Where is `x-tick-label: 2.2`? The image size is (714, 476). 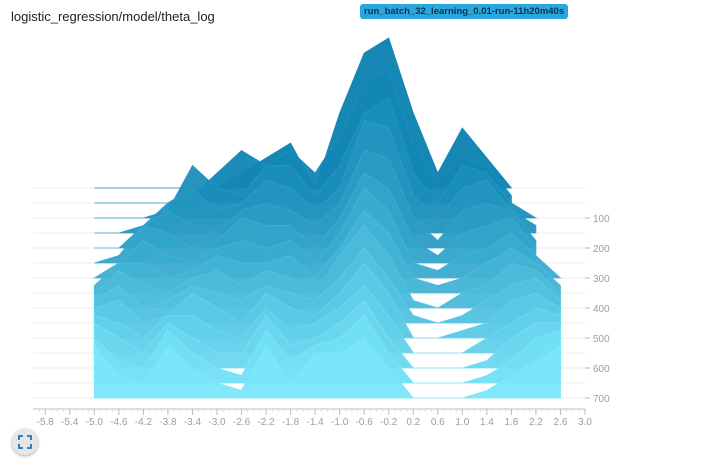 x-tick-label: 2.2 is located at coordinates (536, 422).